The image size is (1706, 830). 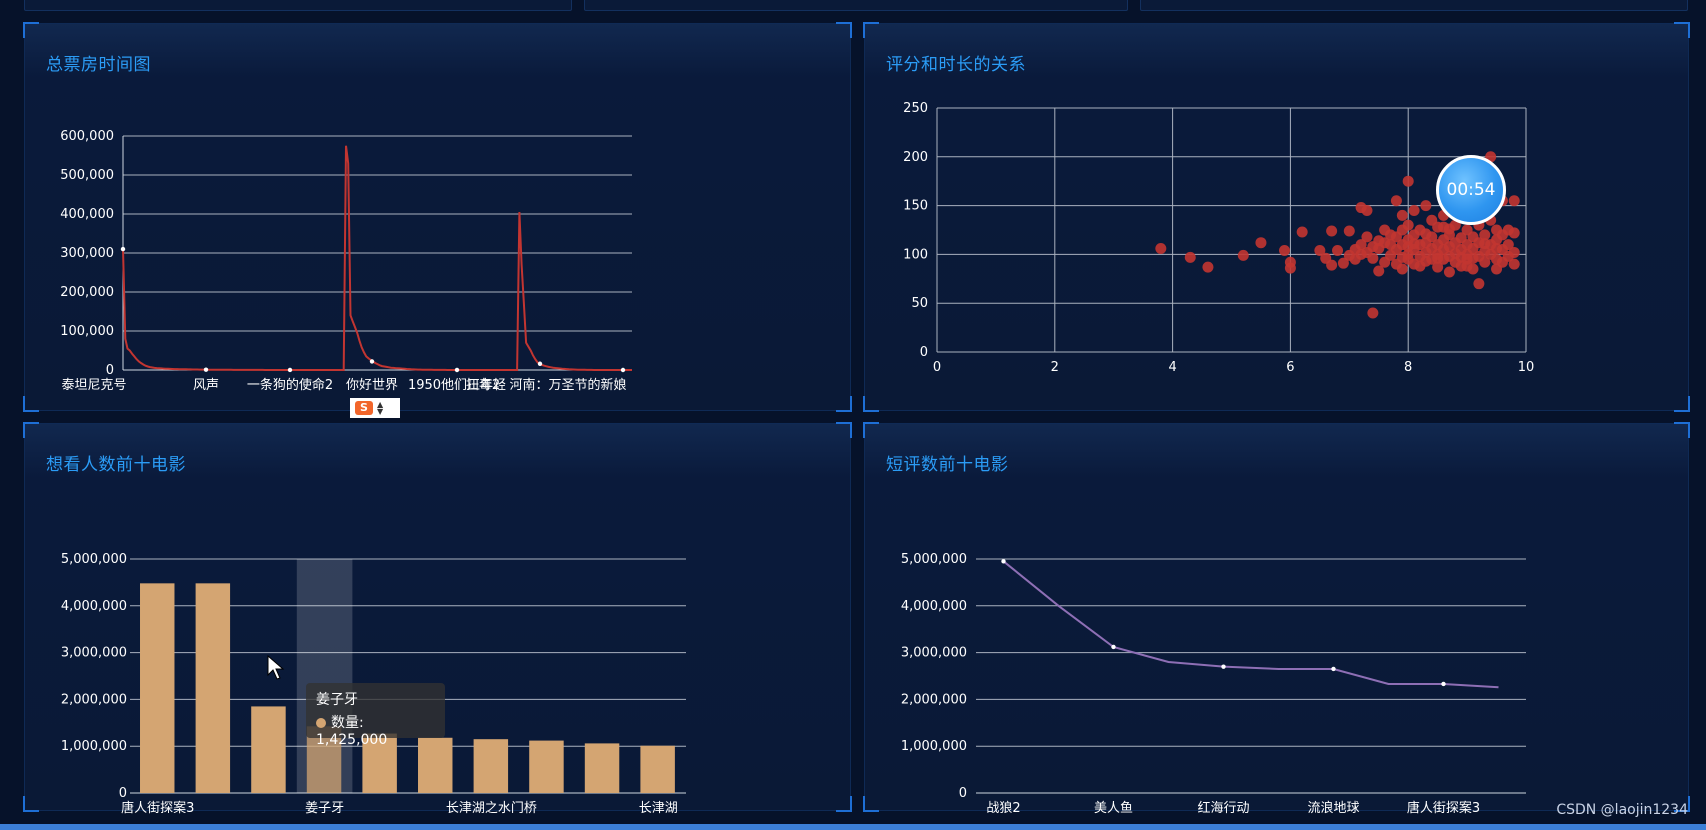 I want to click on x-tick-label: 你好世界, so click(x=372, y=385).